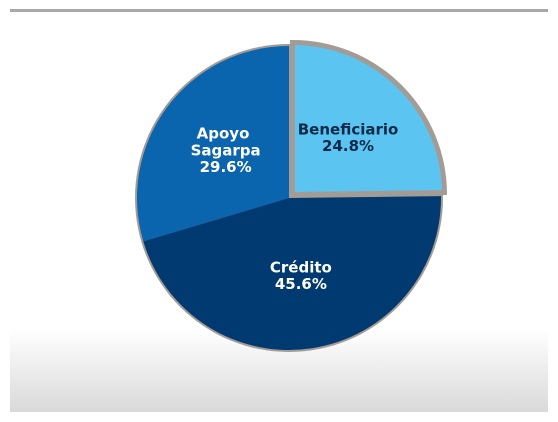 Image resolution: width=558 pixels, height=422 pixels. I want to click on slice-label: Apoyo Sagarpa, so click(226, 141).